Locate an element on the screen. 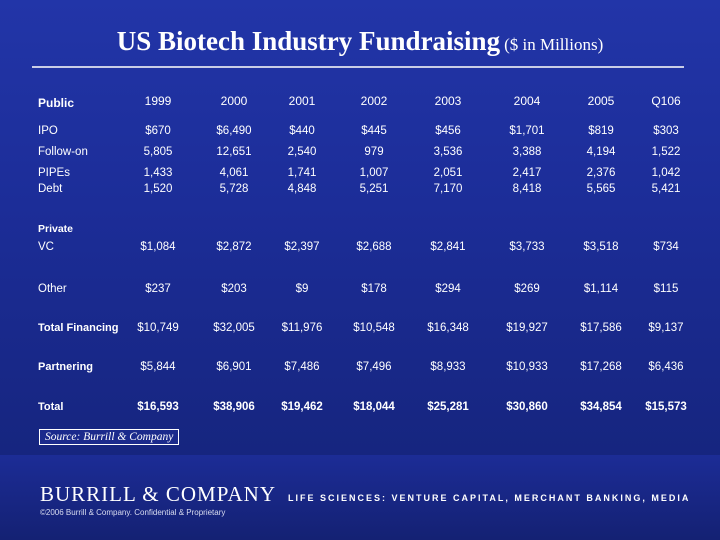 Image resolution: width=720 pixels, height=540 pixels. table-cell: $1,084 is located at coordinates (158, 247).